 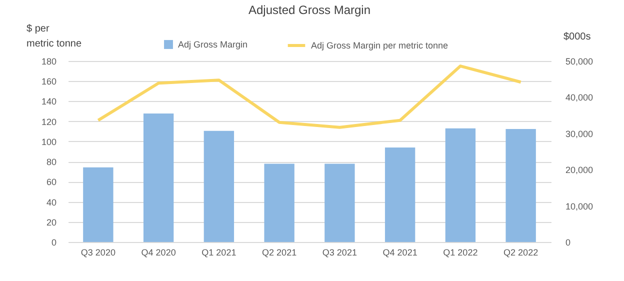 I want to click on x-tick-label: Q1 2022, so click(x=460, y=253).